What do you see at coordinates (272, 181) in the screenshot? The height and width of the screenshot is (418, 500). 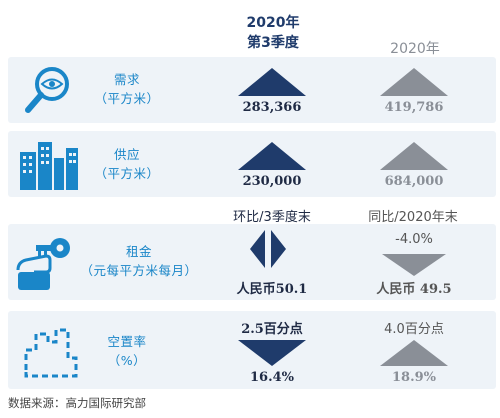 I see `supply-current-value: 230,000` at bounding box center [272, 181].